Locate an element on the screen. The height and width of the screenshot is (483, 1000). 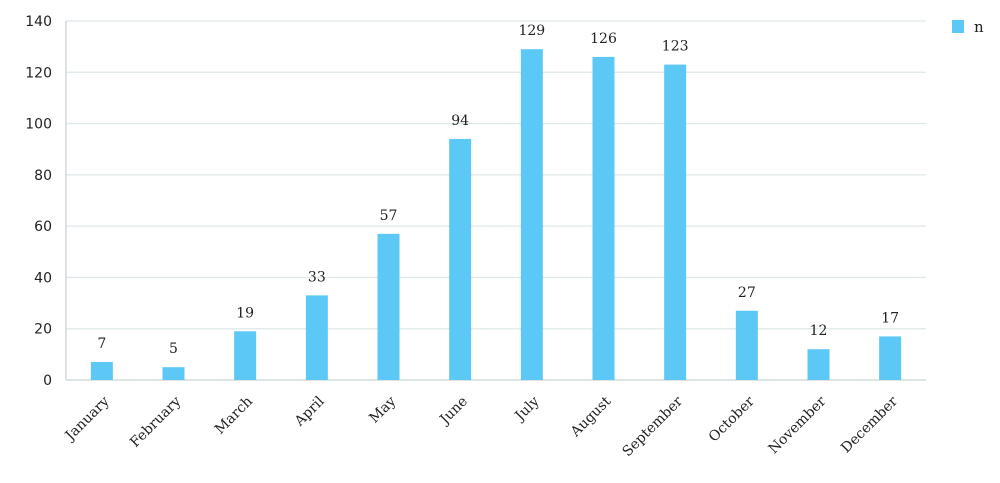
data-label-october: 27 is located at coordinates (747, 293).